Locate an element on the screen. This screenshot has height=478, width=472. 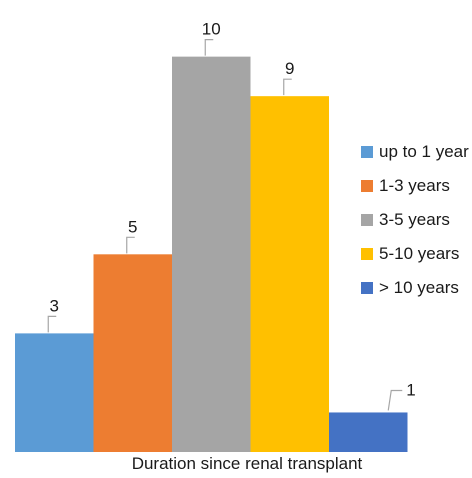
legend-label-10-years: > 10 years is located at coordinates (419, 287).